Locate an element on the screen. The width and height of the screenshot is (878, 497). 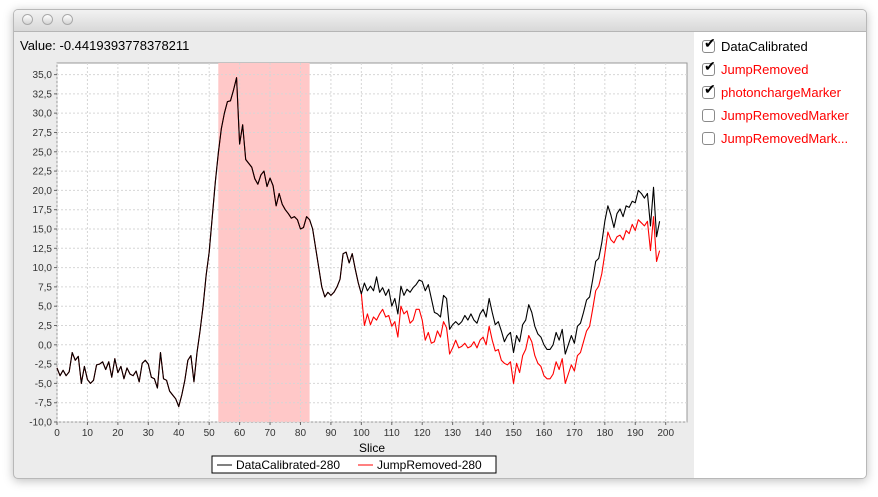
toggle-label-datacalibrated: DataCalibrated is located at coordinates (764, 46).